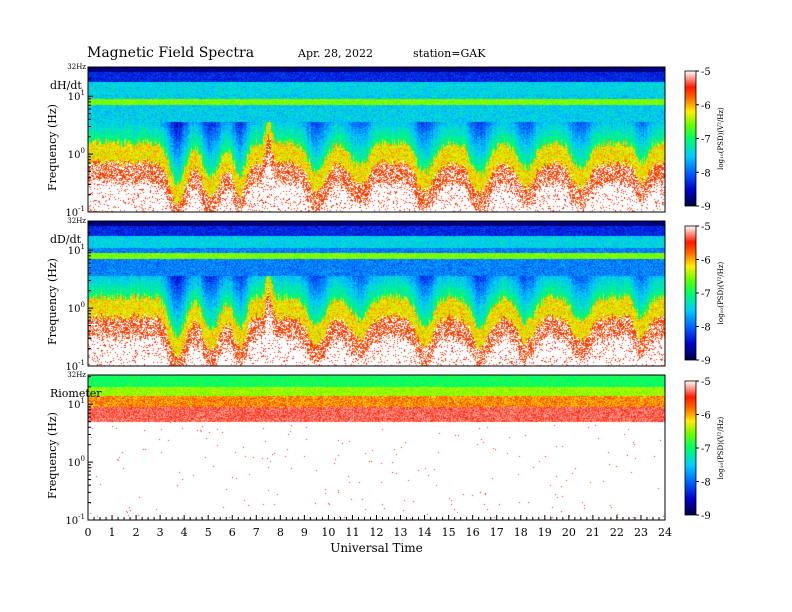 This screenshot has width=792, height=612. What do you see at coordinates (160, 532) in the screenshot?
I see `x-tick-label: 3` at bounding box center [160, 532].